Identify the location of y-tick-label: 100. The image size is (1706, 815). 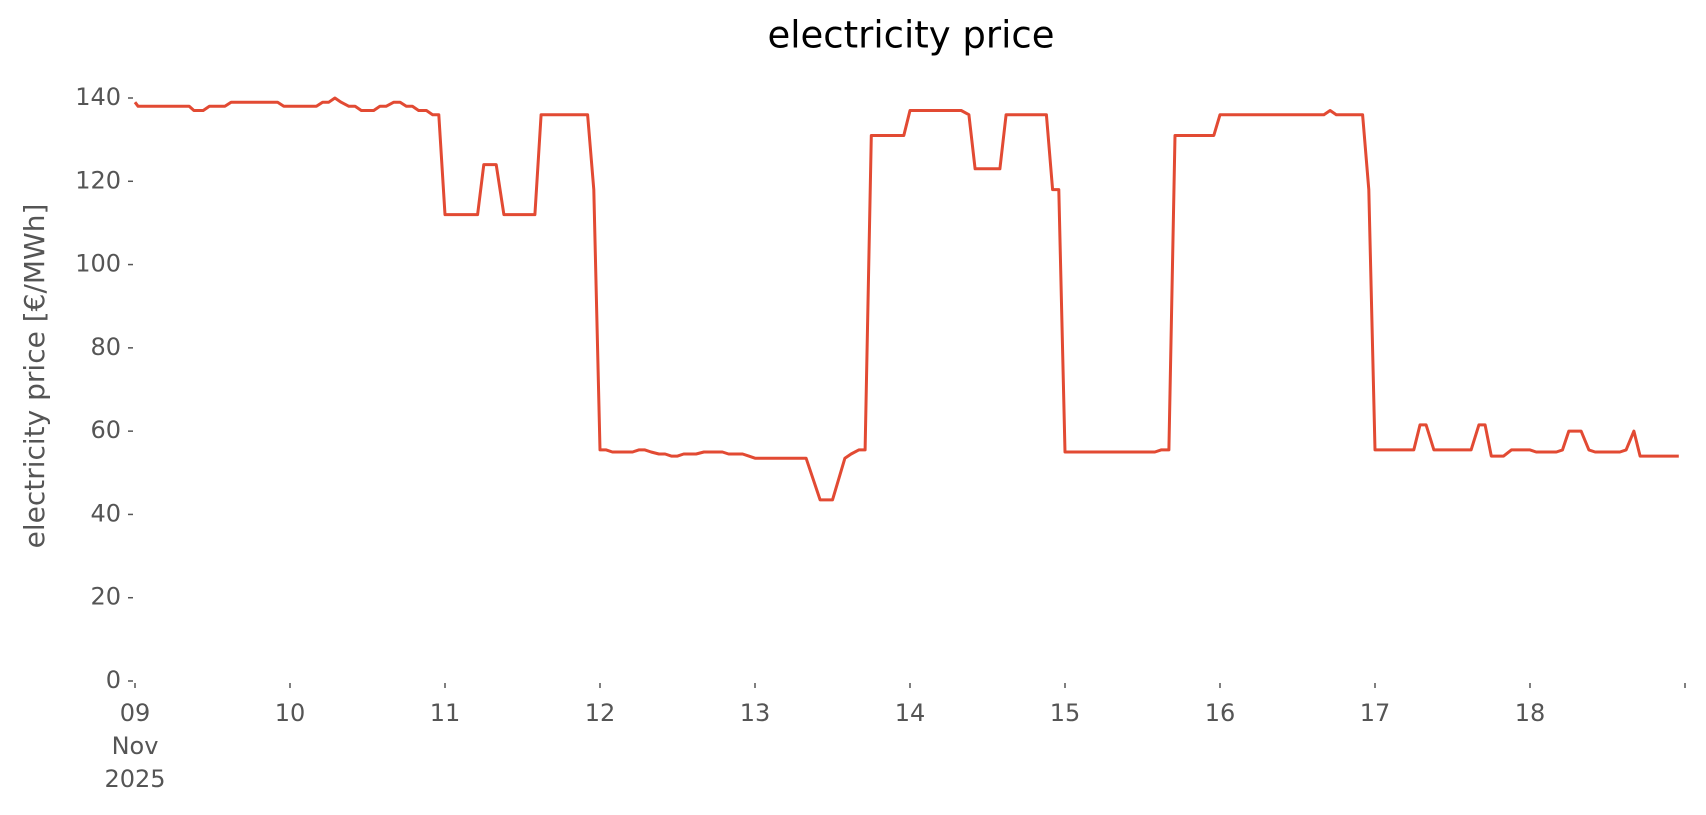
(98, 264).